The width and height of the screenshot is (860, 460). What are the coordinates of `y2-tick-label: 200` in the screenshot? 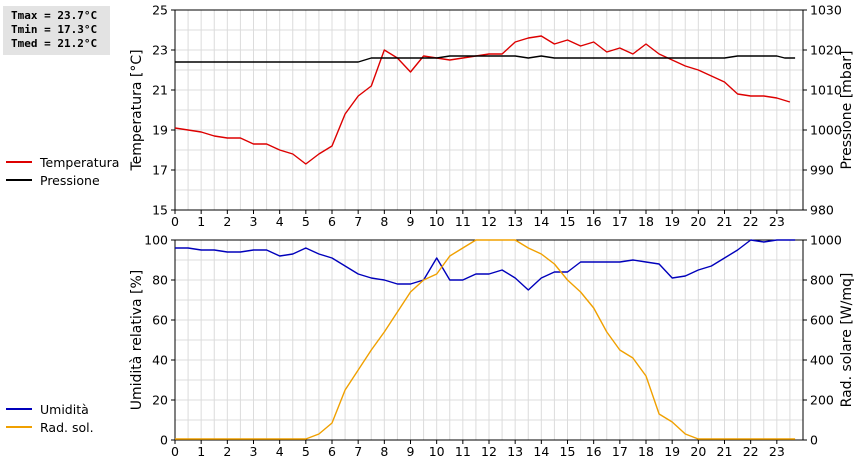 It's located at (822, 400).